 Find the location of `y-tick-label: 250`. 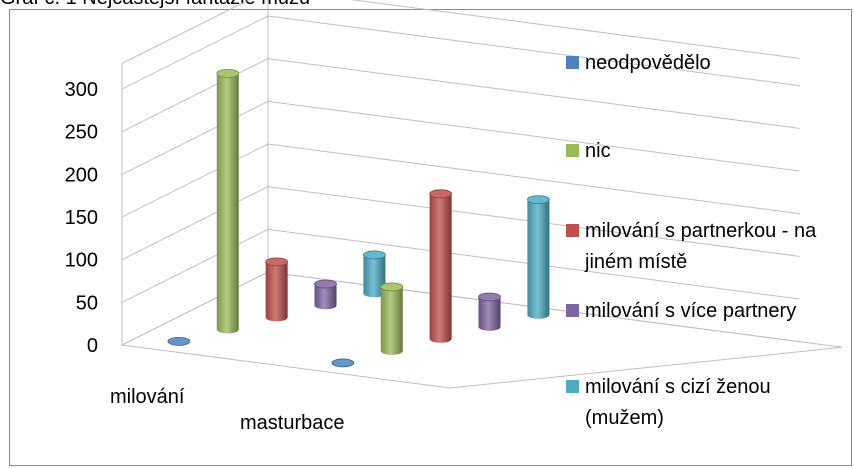

y-tick-label: 250 is located at coordinates (81, 133).